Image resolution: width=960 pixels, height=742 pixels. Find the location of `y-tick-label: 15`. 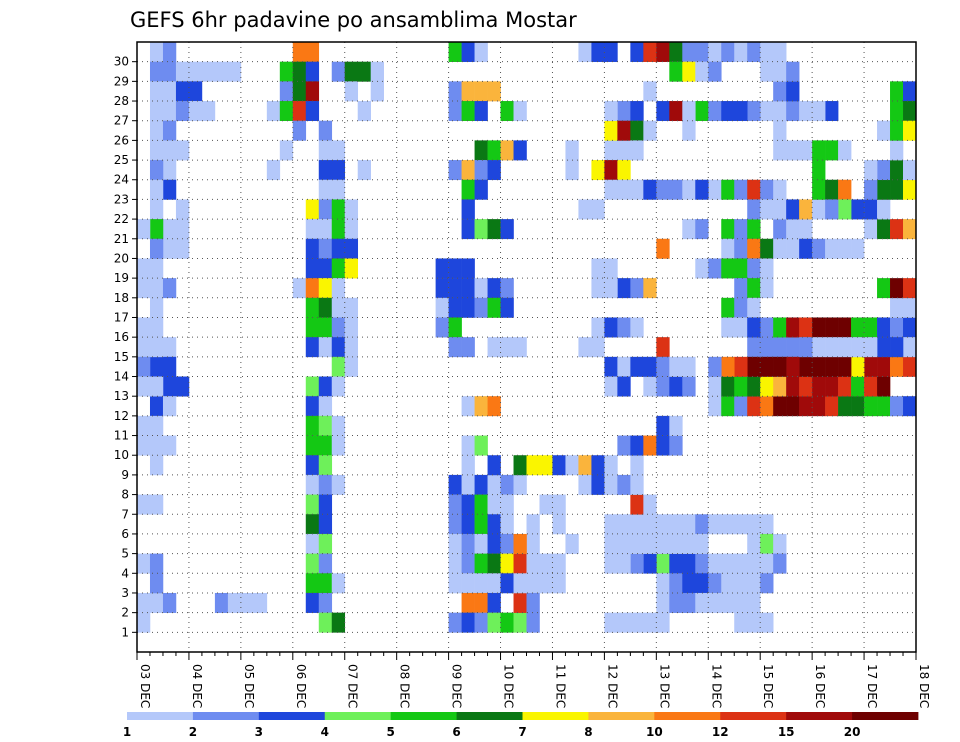

y-tick-label: 15 is located at coordinates (121, 357).